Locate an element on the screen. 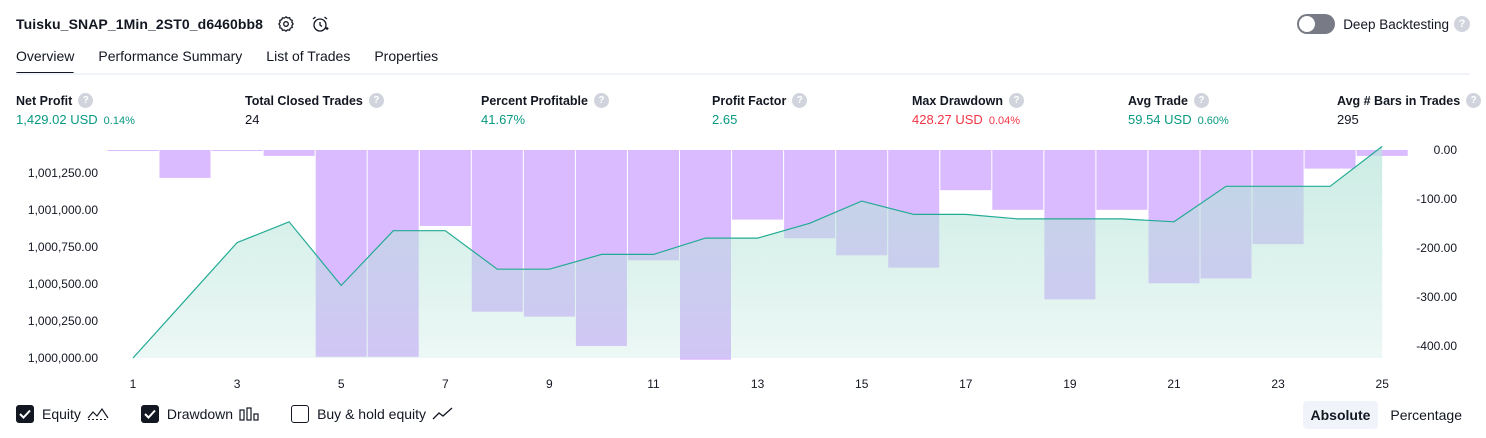 This screenshot has width=1486, height=438. legend-label: Drawdown is located at coordinates (200, 414).